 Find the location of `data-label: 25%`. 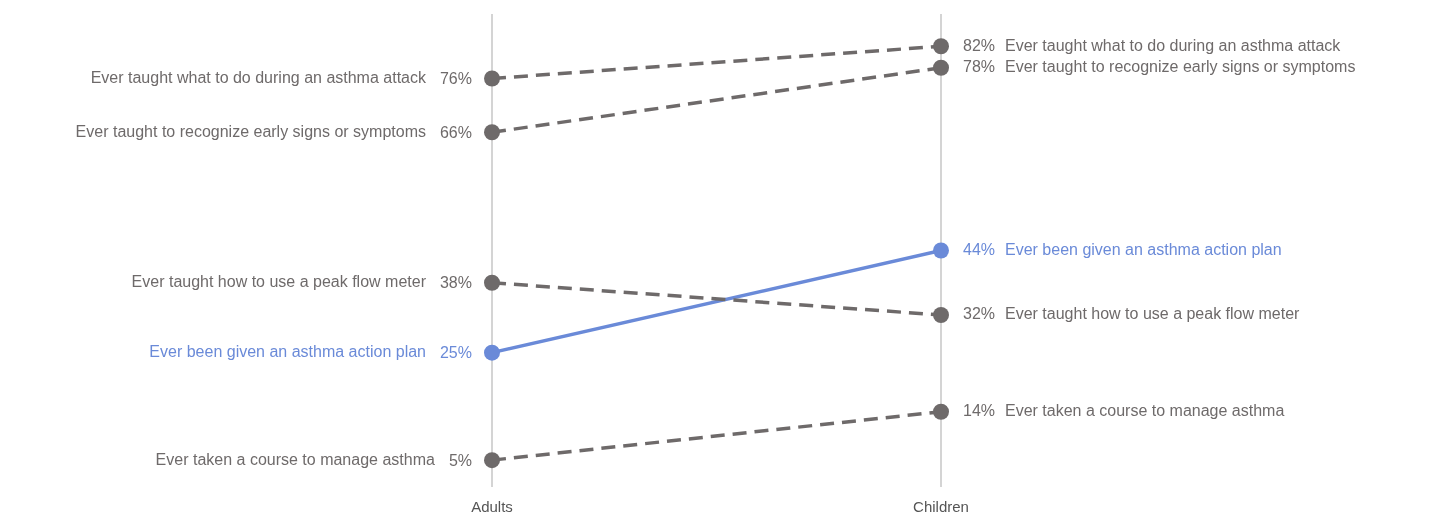

data-label: 25% is located at coordinates (455, 353).